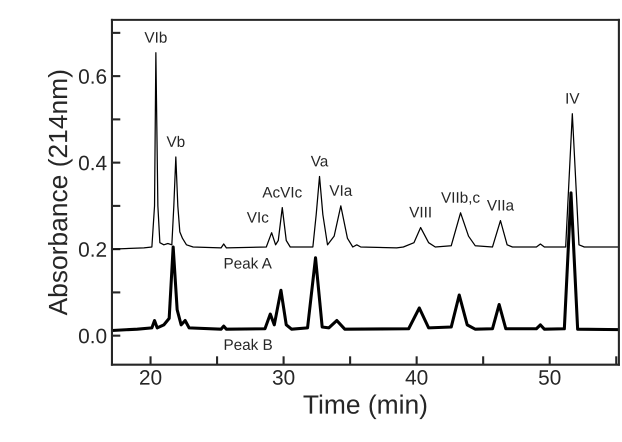 This screenshot has width=622, height=442. Describe the element at coordinates (282, 192) in the screenshot. I see `annotation: AcVIc` at that location.